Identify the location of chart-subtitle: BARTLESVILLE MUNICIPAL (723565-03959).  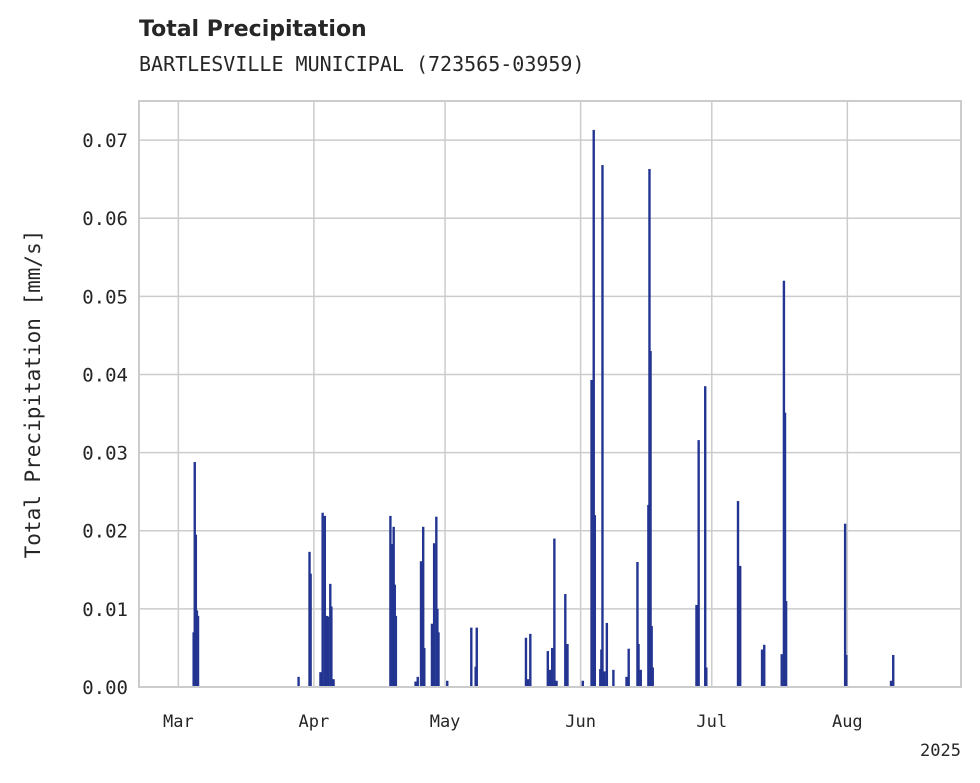
(362, 64).